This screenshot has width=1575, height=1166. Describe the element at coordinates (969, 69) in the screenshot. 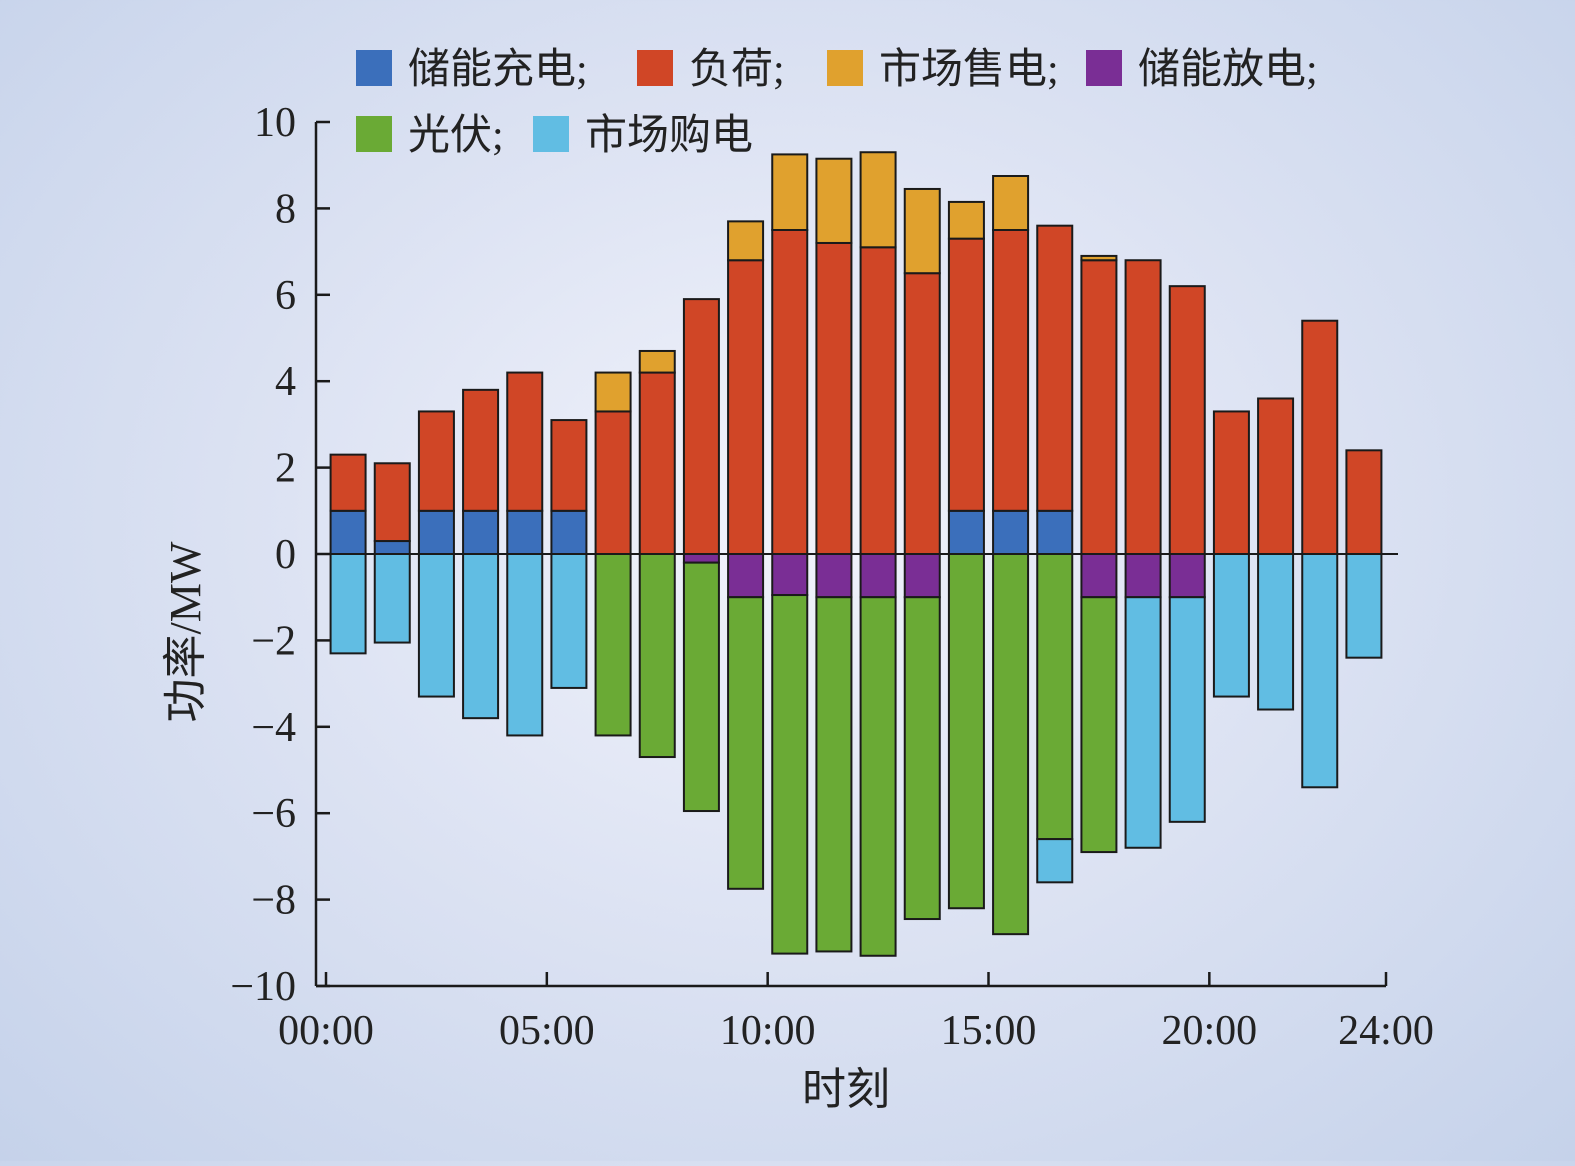

I see `legend-label-3: 市场售电;` at that location.